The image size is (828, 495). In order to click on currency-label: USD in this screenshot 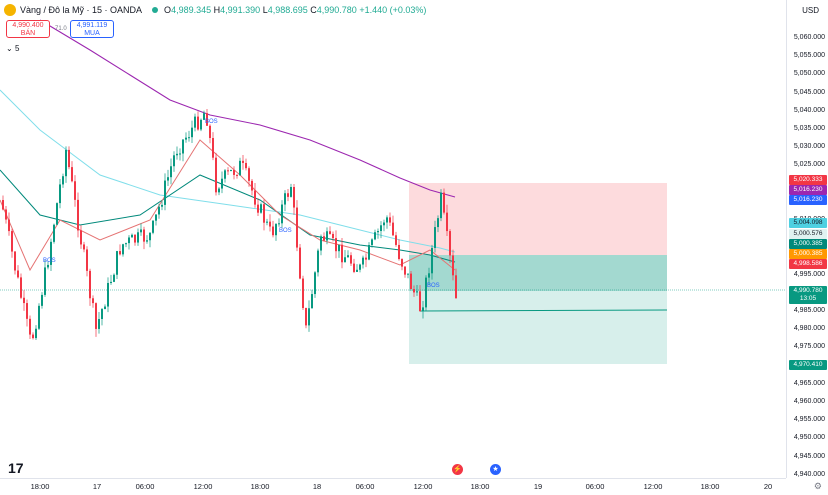, I will do `click(810, 10)`.